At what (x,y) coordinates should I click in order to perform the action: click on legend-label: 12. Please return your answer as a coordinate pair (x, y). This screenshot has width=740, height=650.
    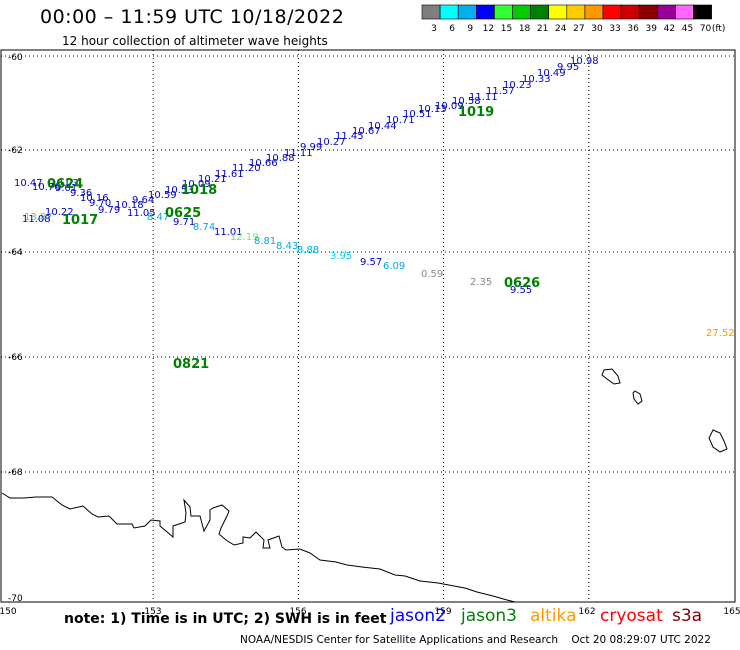
    Looking at the image, I should click on (488, 29).